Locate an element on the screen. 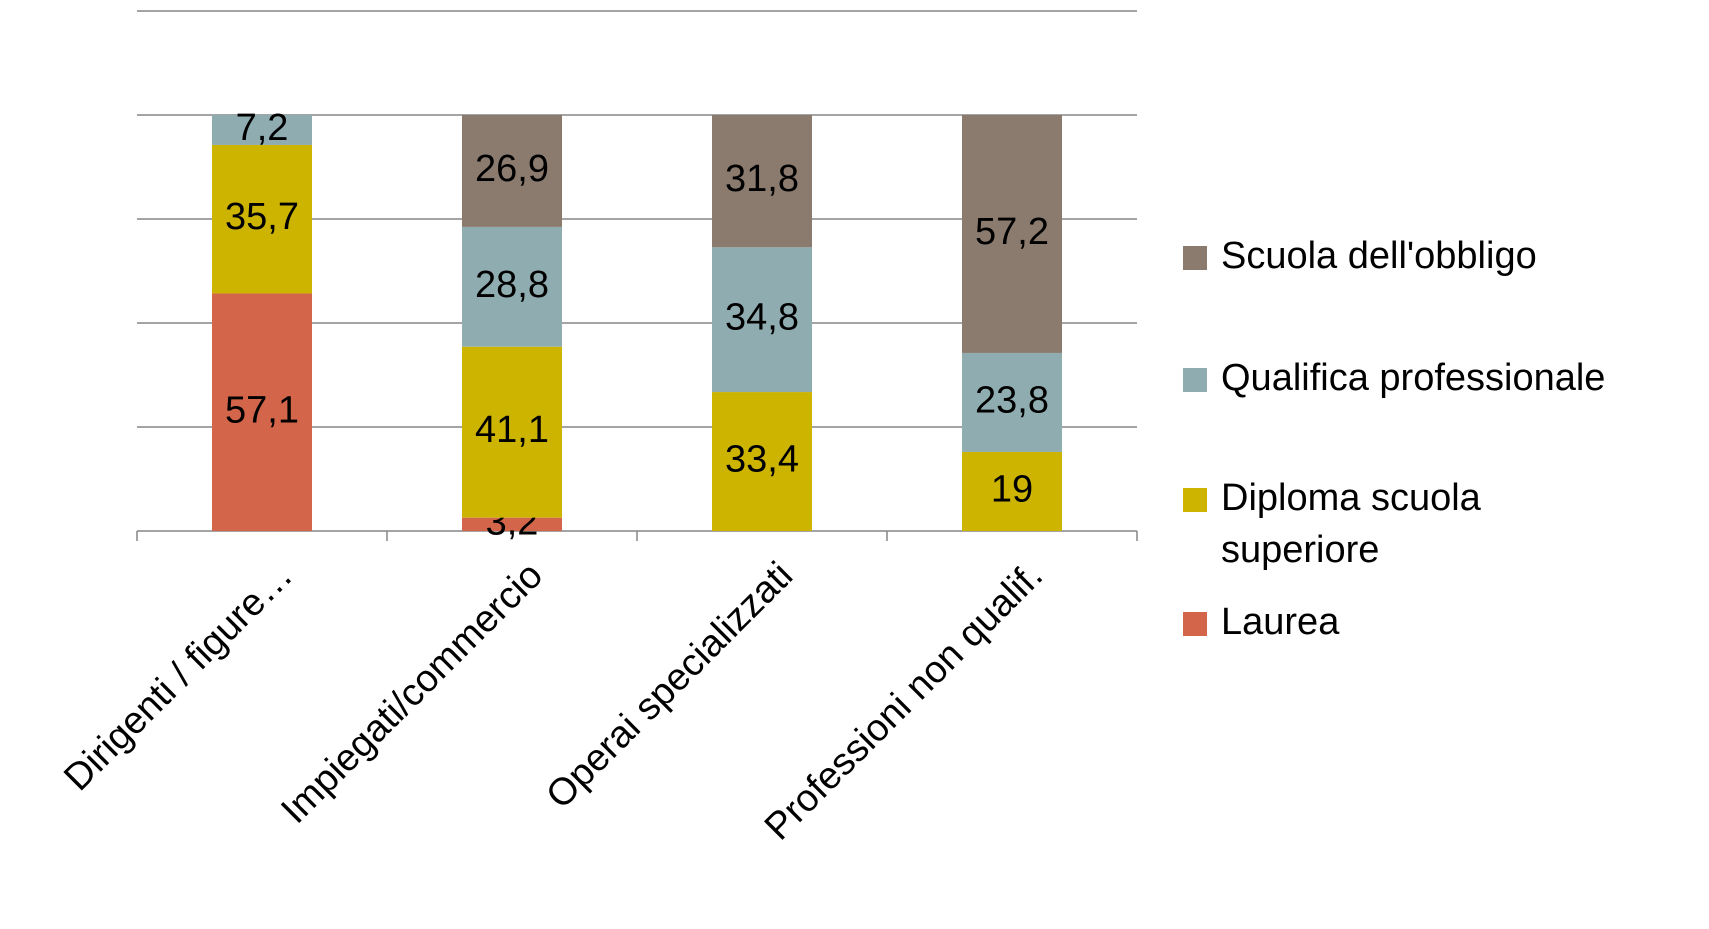  data-label: 33,4 is located at coordinates (762, 460).